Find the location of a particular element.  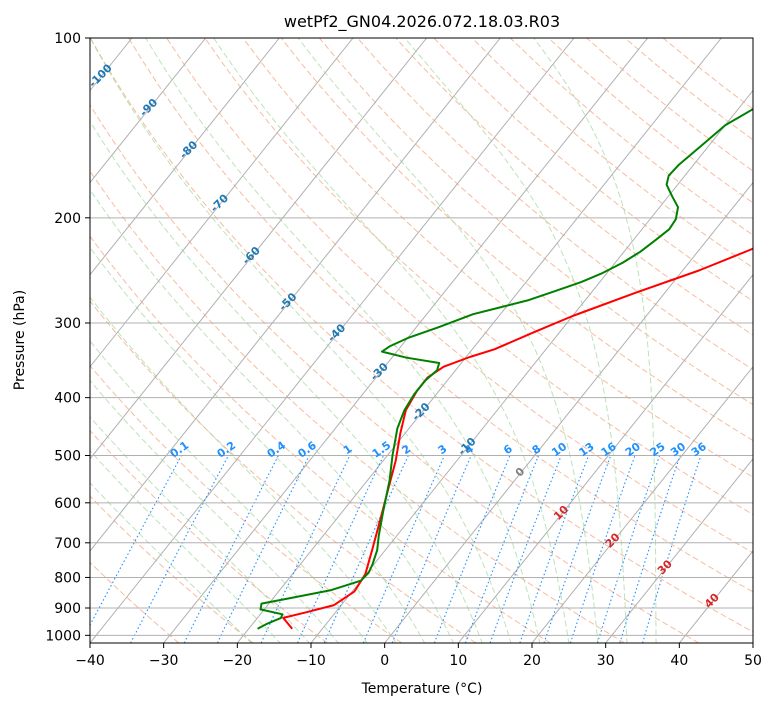

x-tick-label: −40 is located at coordinates (90, 661).